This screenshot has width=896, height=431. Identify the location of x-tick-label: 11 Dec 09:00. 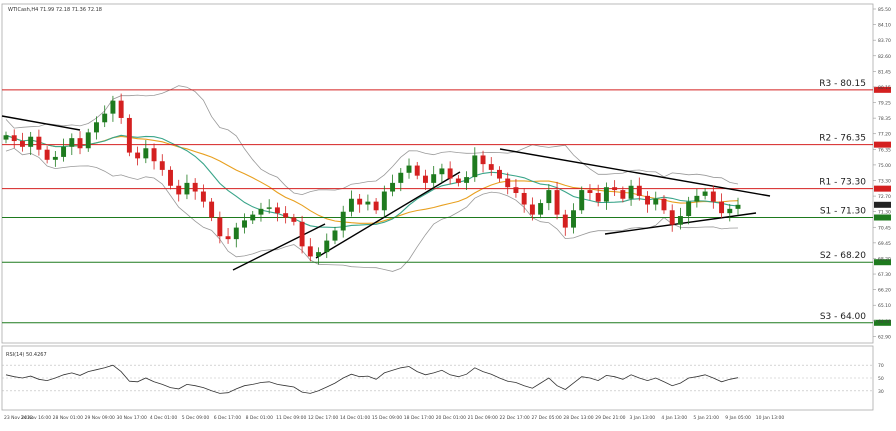
(291, 418).